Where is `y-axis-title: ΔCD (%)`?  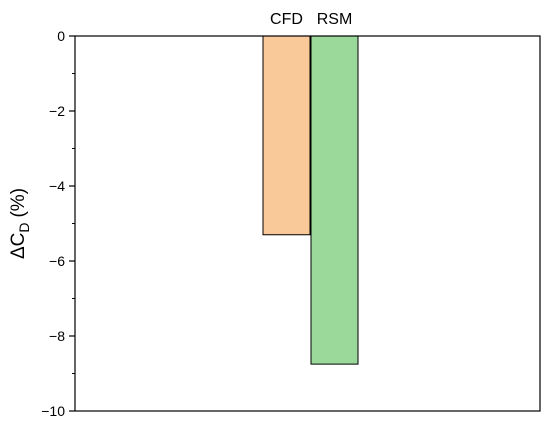
y-axis-title: ΔCD (%) is located at coordinates (20, 223).